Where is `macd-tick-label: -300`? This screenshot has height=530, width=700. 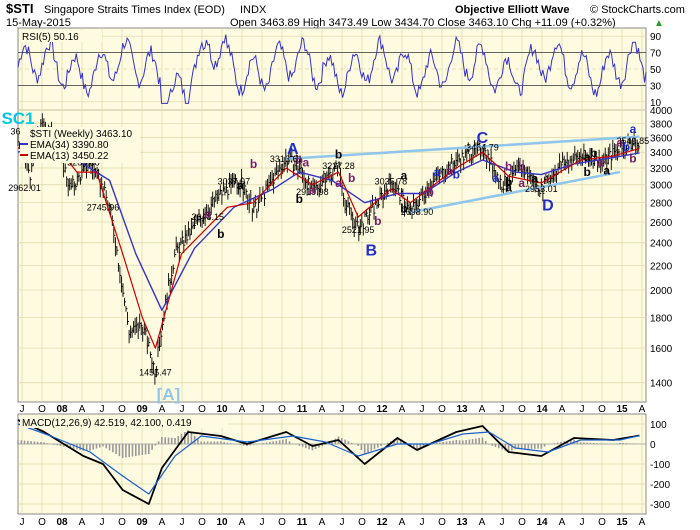
macd-tick-label: -300 is located at coordinates (660, 505).